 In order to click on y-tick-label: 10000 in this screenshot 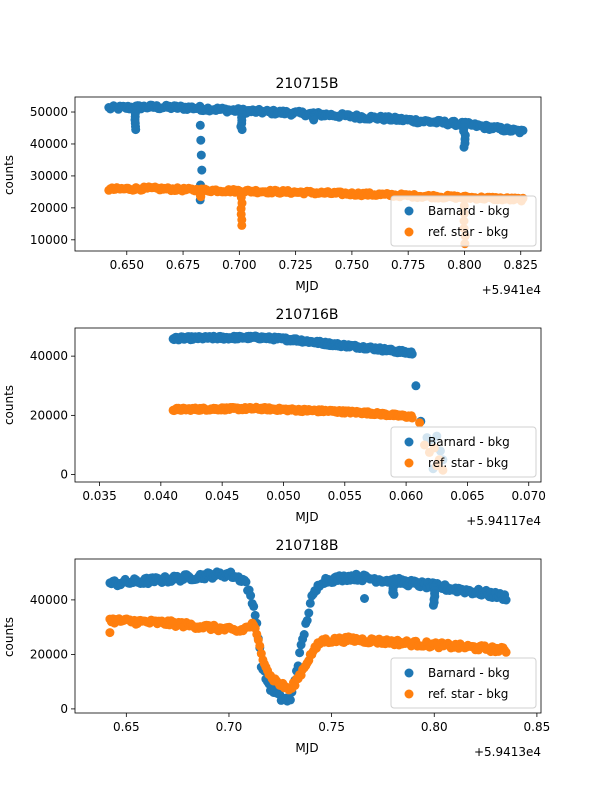, I will do `click(49, 240)`.